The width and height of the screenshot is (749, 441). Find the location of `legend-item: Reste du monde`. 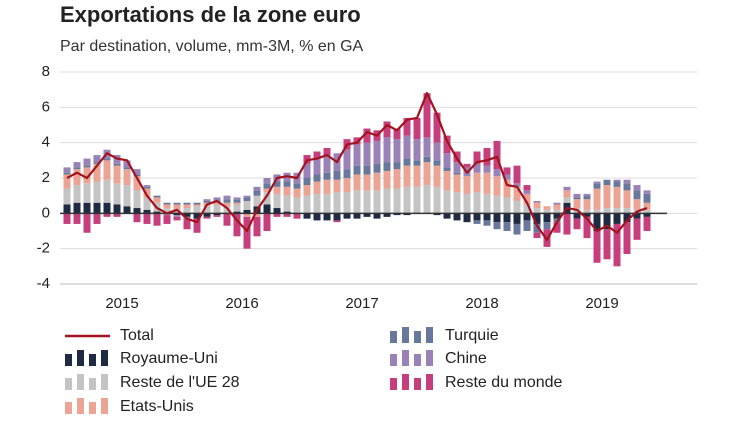

legend-item: Reste du monde is located at coordinates (476, 382).